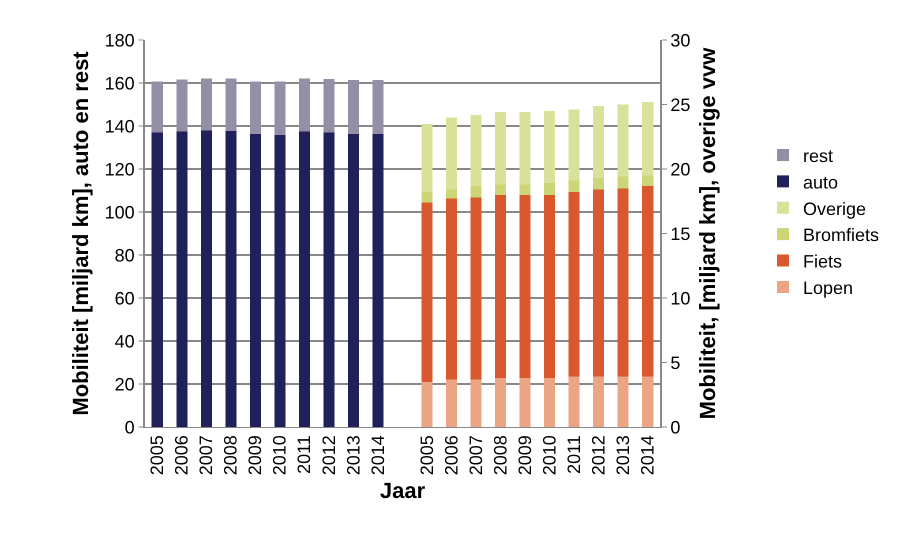  I want to click on y-tick-label: 160, so click(119, 83).